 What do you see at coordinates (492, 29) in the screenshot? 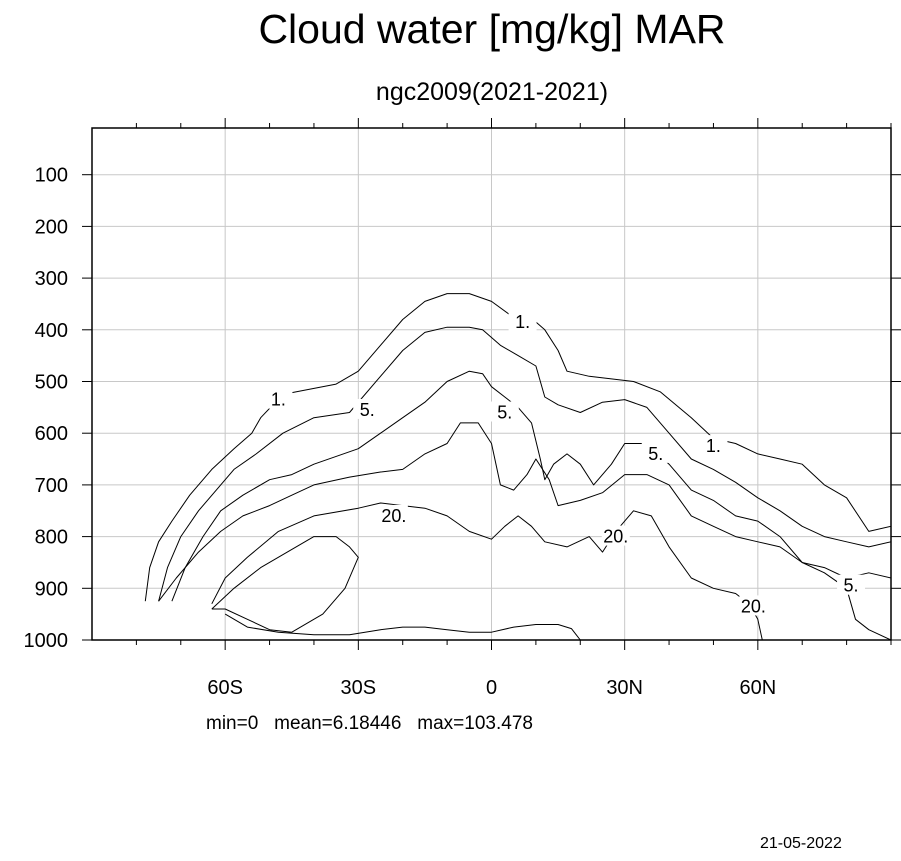
I see `chart-title: Cloud water [mg/kg] MAR` at bounding box center [492, 29].